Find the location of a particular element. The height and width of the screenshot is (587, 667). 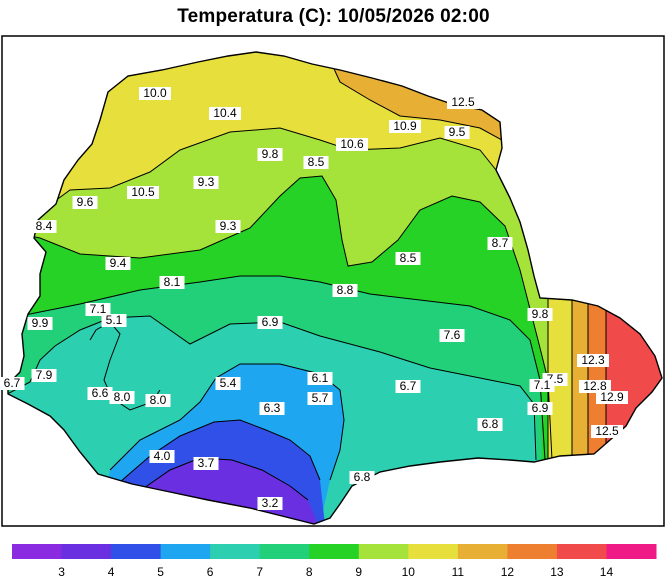

value-label: 6.1 is located at coordinates (320, 378).